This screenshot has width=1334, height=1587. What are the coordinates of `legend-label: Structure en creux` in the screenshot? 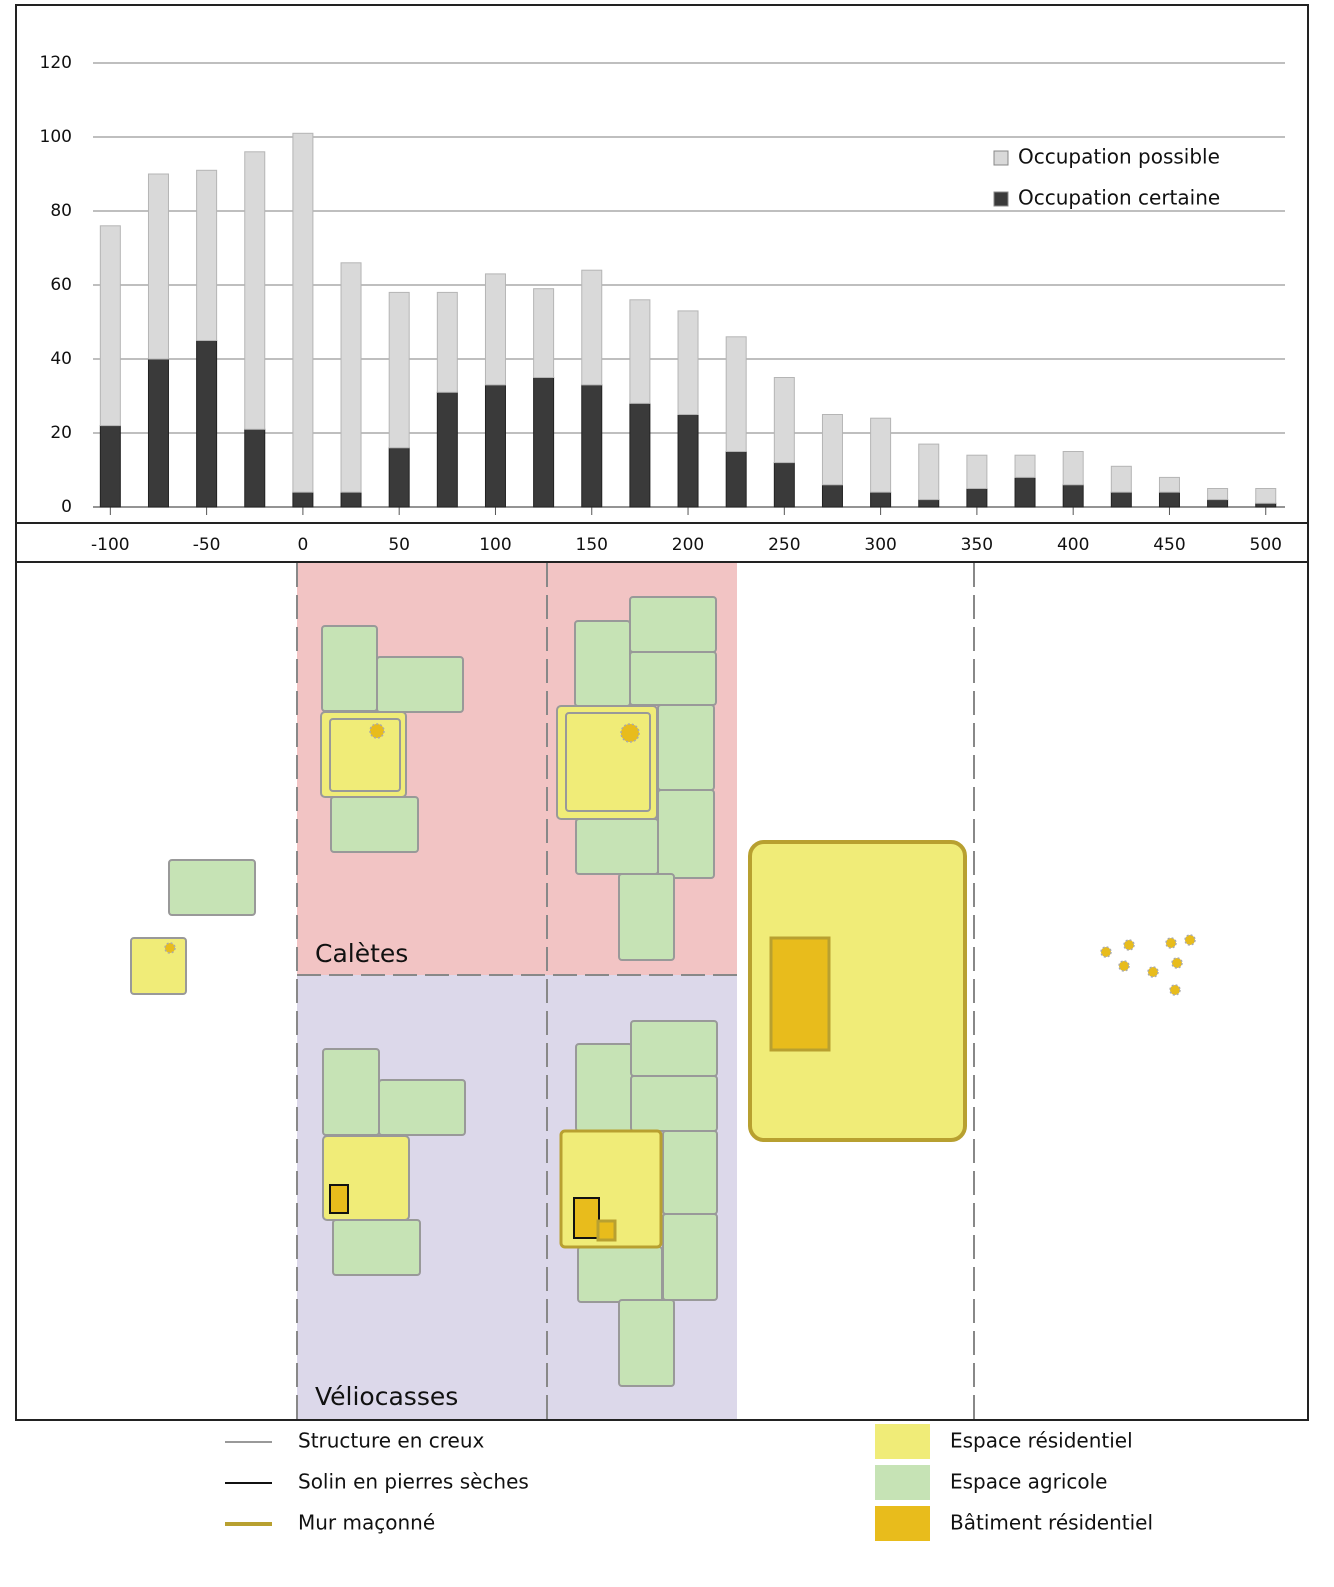 It's located at (391, 1441).